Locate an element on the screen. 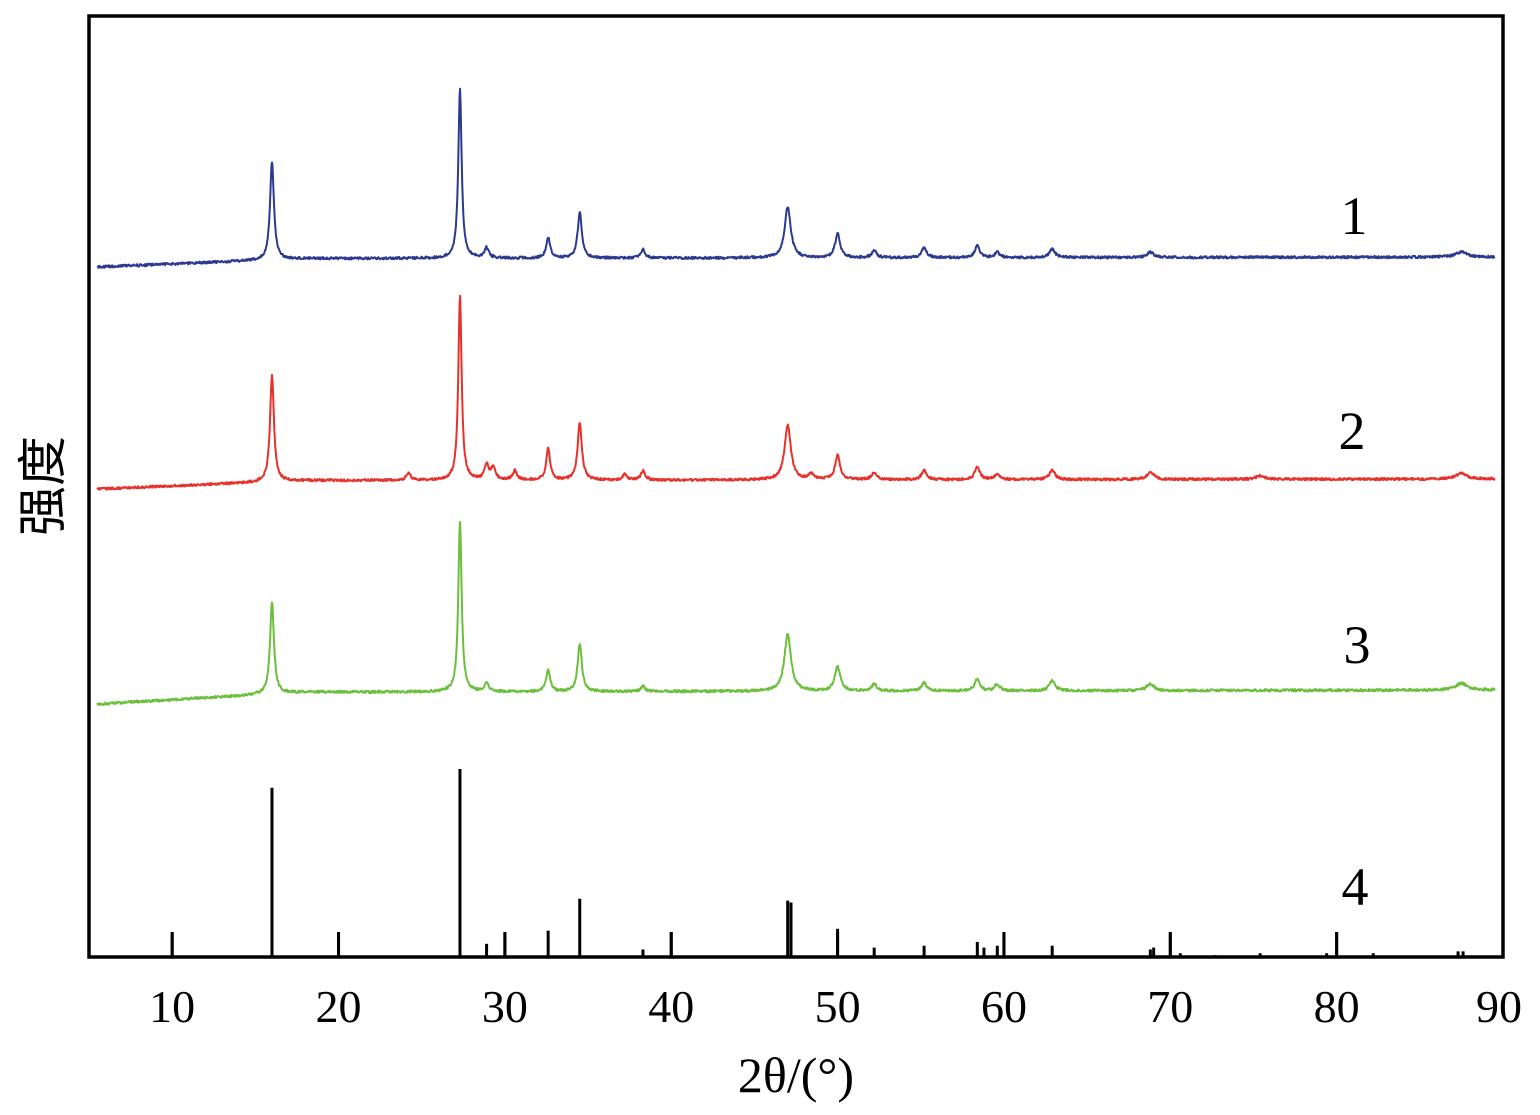 Image resolution: width=1540 pixels, height=1115 pixels. x-tick-label: 70 is located at coordinates (1170, 1006).